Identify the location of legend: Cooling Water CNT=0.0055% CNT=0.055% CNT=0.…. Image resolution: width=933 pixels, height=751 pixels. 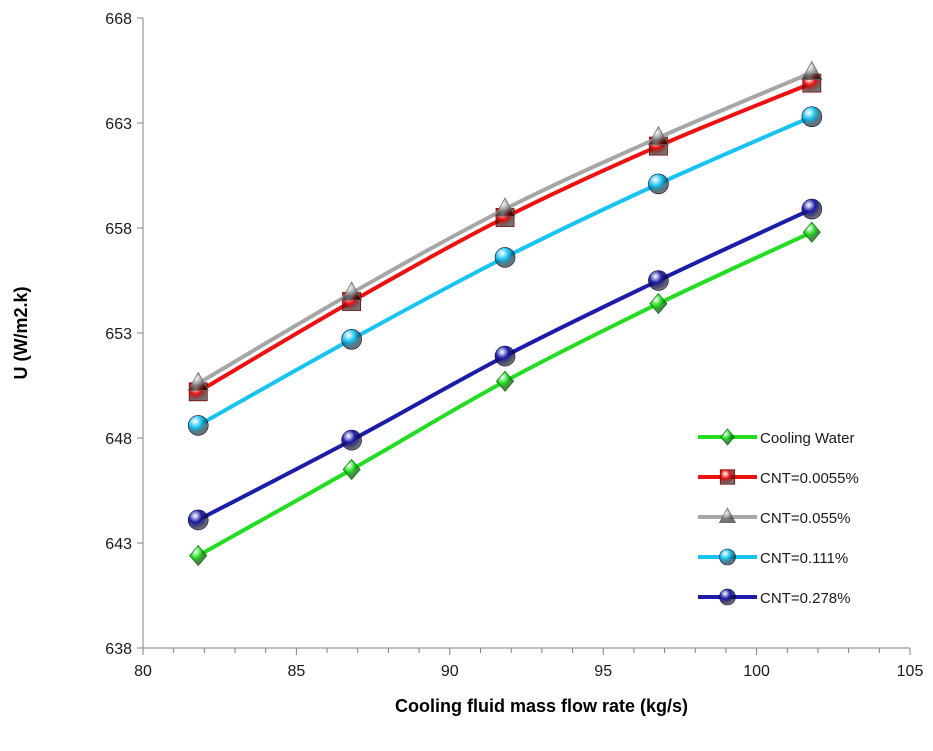
(778, 518).